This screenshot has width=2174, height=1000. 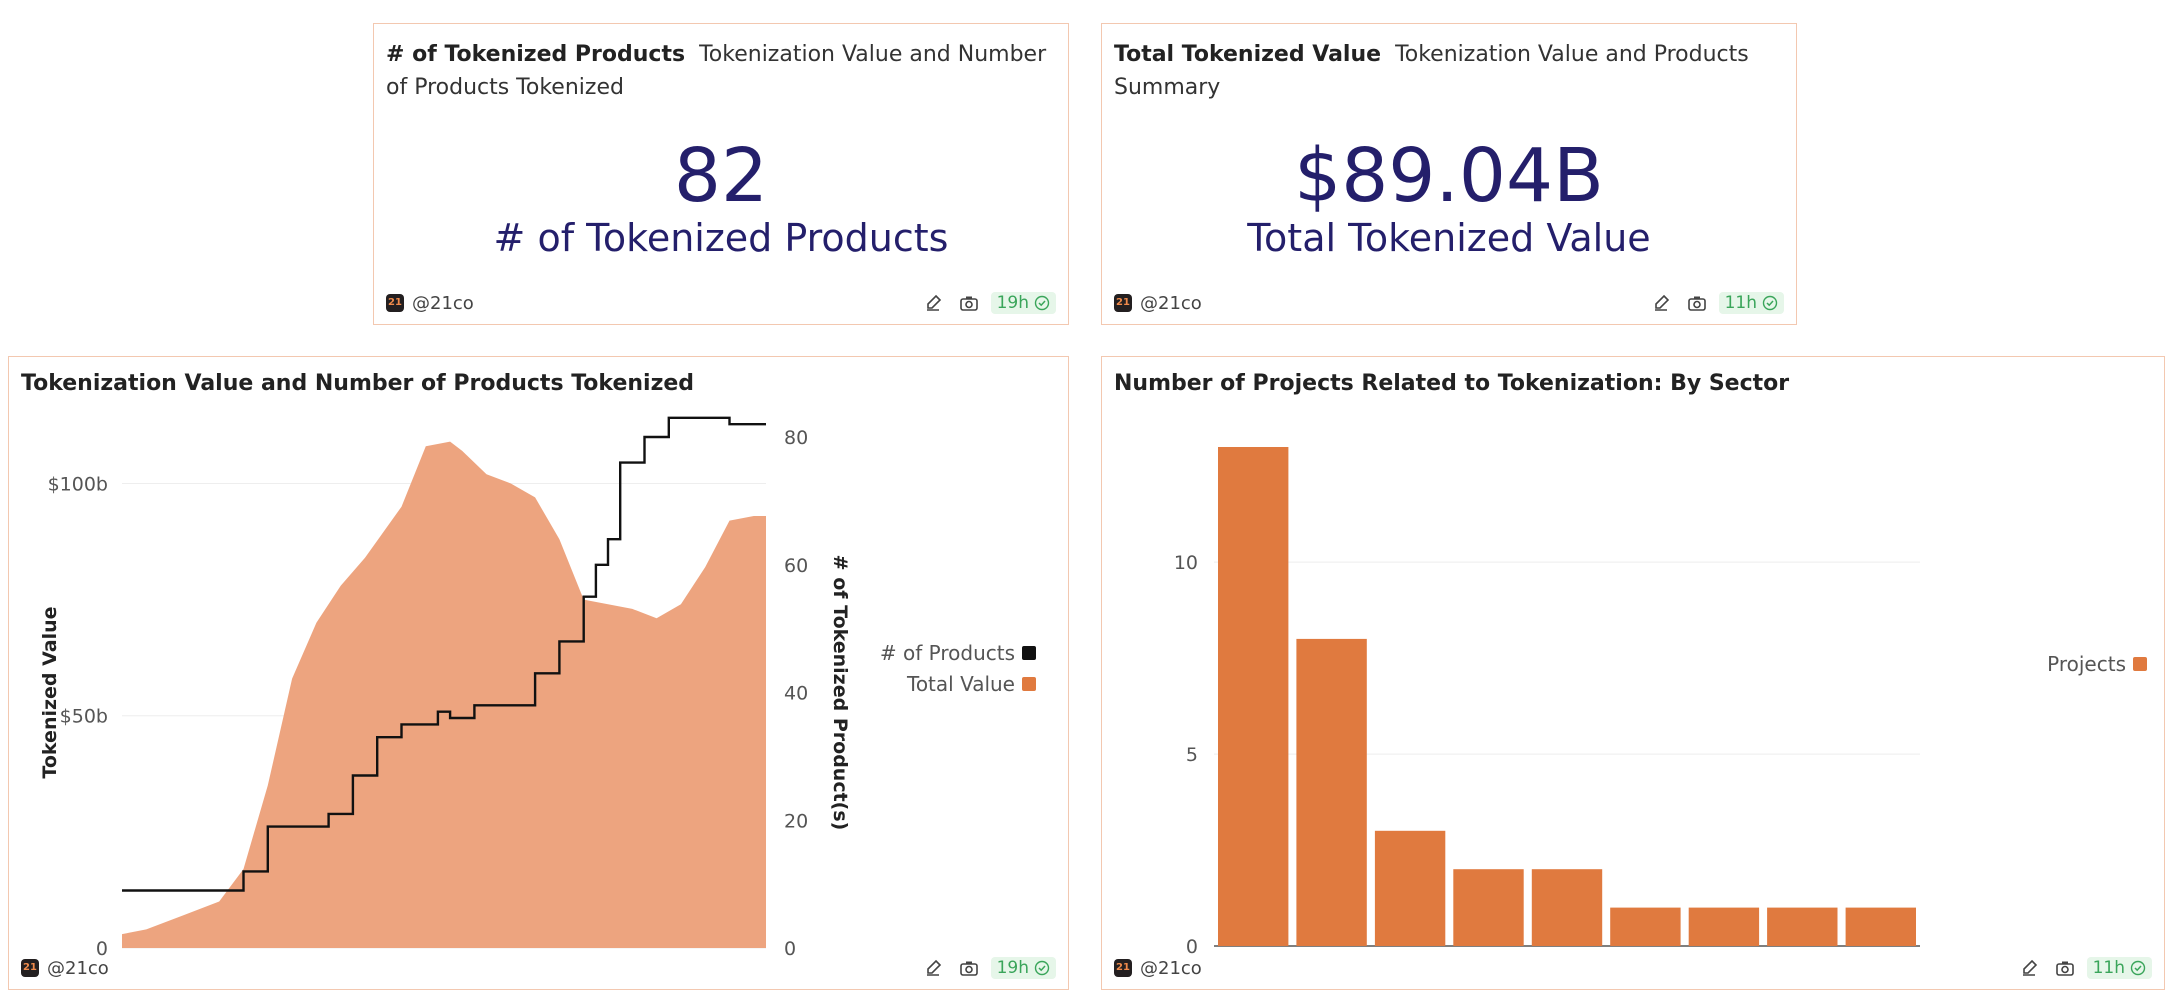 I want to click on card-title-bold: # of Tokenized Products, so click(x=536, y=54).